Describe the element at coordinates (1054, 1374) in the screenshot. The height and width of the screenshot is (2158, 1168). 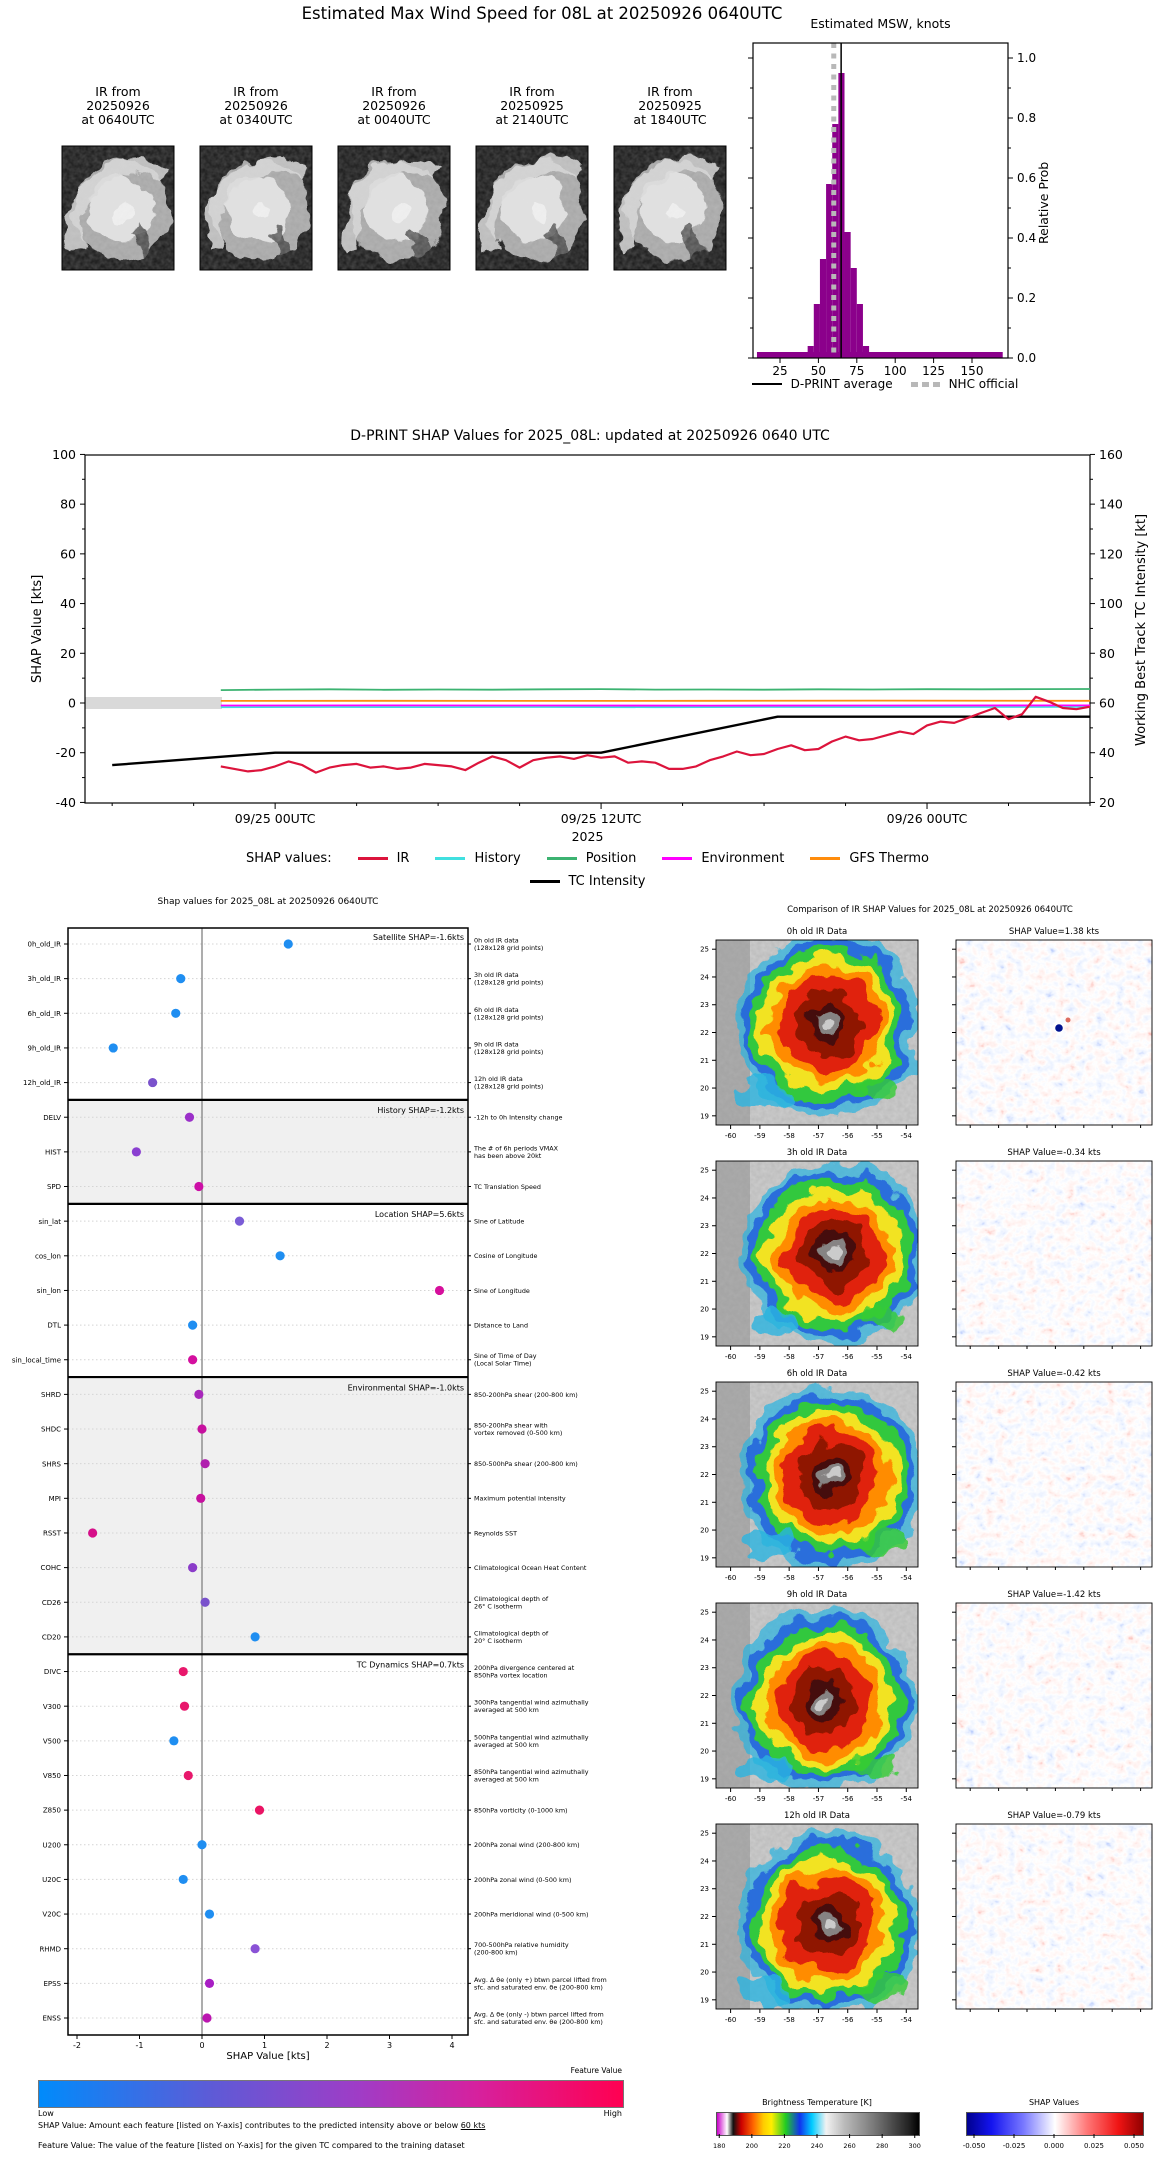
I see `shap-map-title: SHAP Value=-0.42 kts` at that location.